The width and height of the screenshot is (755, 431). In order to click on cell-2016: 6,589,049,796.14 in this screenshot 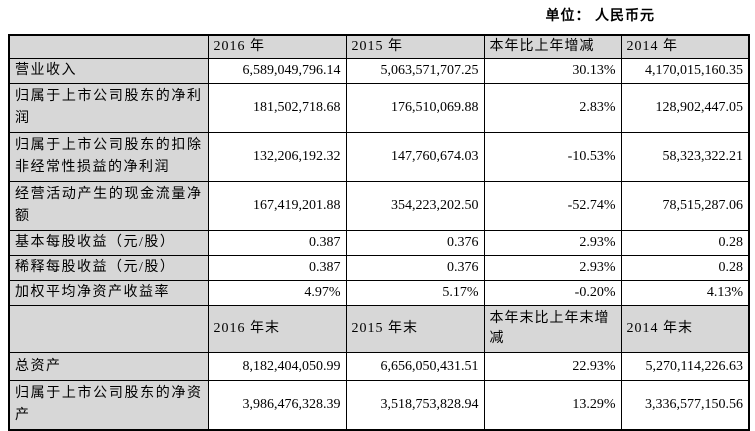, I will do `click(277, 71)`.